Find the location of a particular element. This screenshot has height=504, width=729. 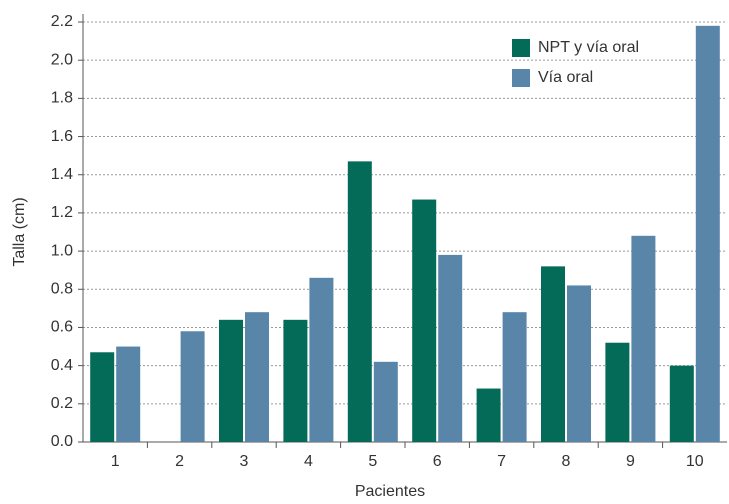

y-tick-label: 2.2 is located at coordinates (62, 21).